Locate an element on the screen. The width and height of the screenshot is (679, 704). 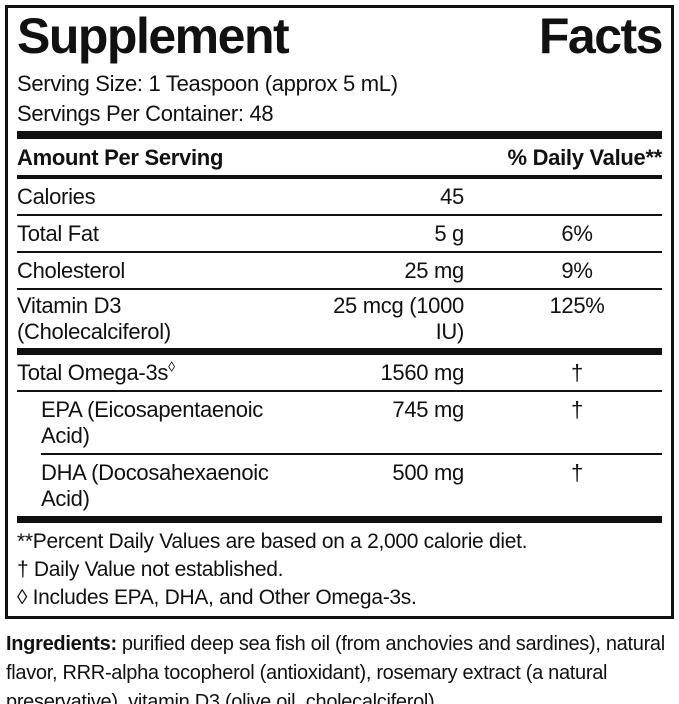
amount-per-serving-header: Amount Per Serving is located at coordinates (120, 157).